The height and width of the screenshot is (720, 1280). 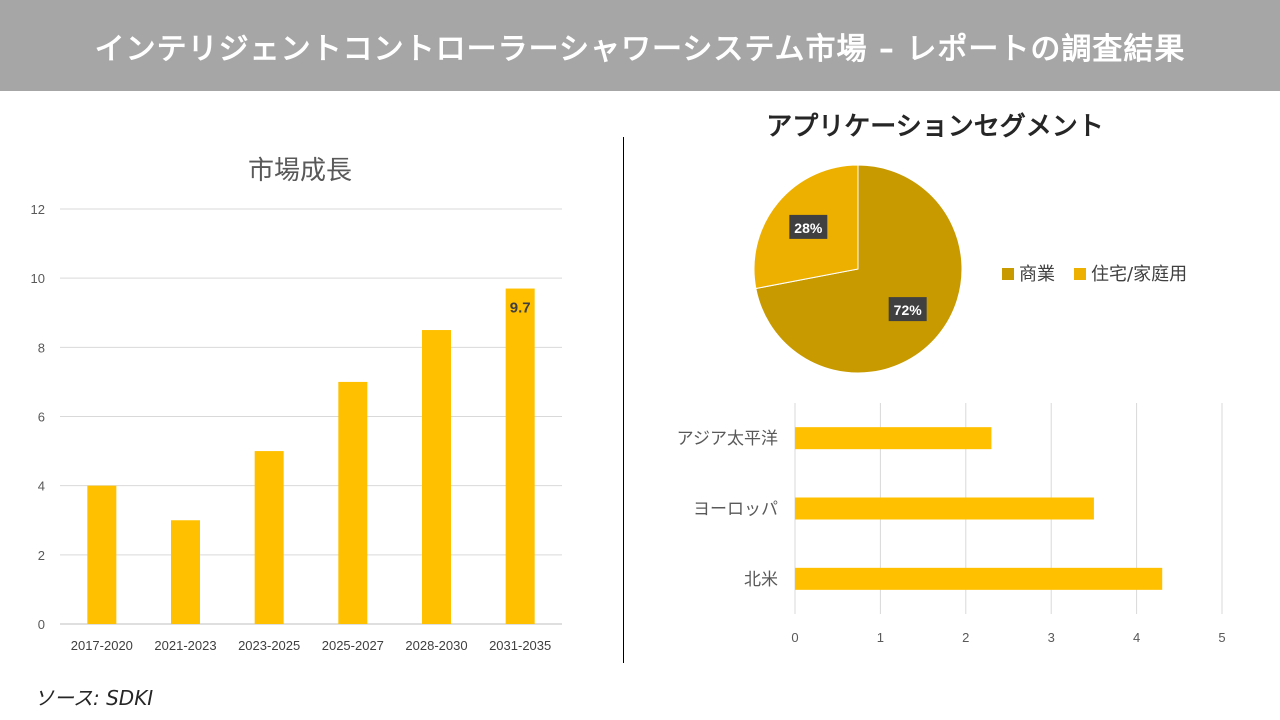 I want to click on x-category-label: 2025-2027, so click(x=353, y=645).